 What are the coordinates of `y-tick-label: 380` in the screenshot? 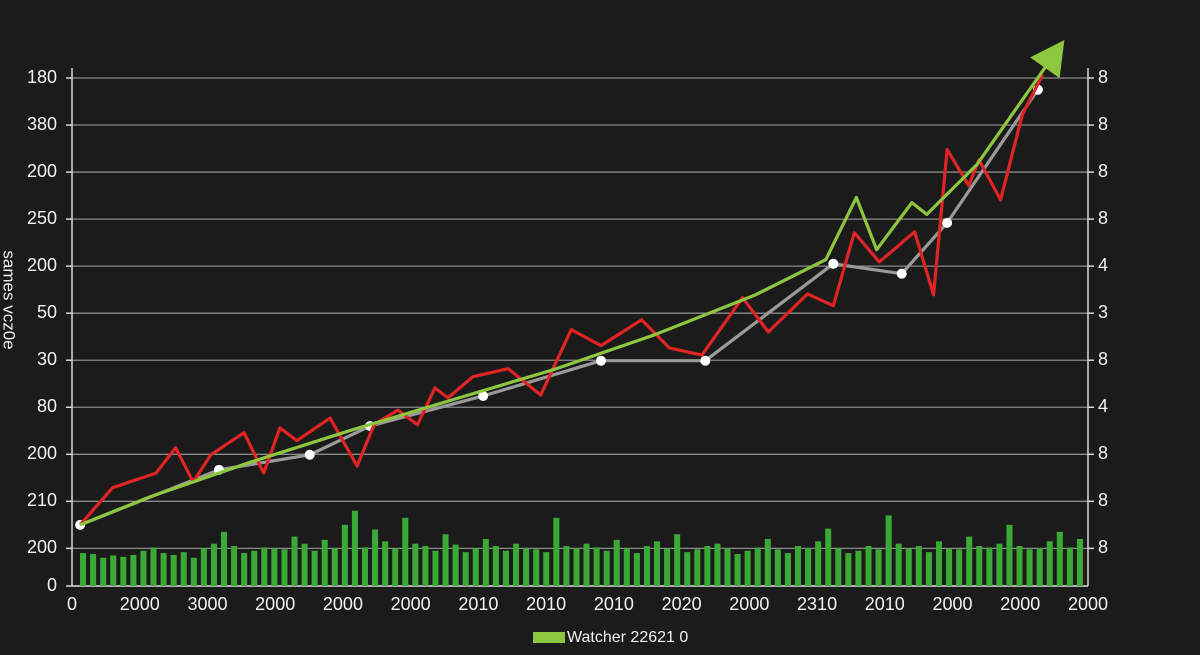 It's located at (42, 124).